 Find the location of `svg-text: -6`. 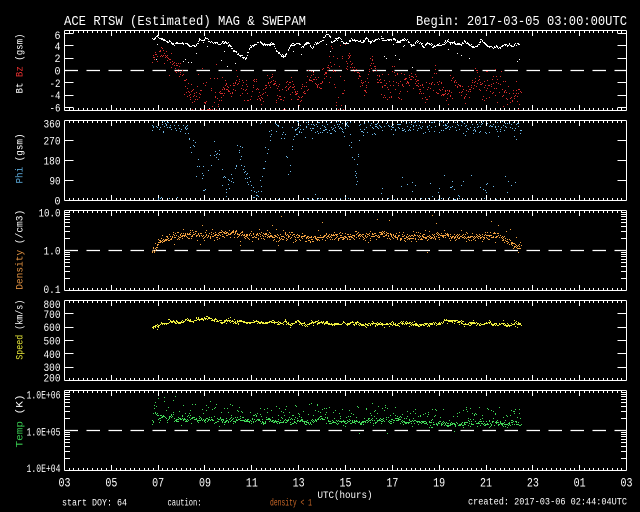

svg-text: -6 is located at coordinates (55, 109).